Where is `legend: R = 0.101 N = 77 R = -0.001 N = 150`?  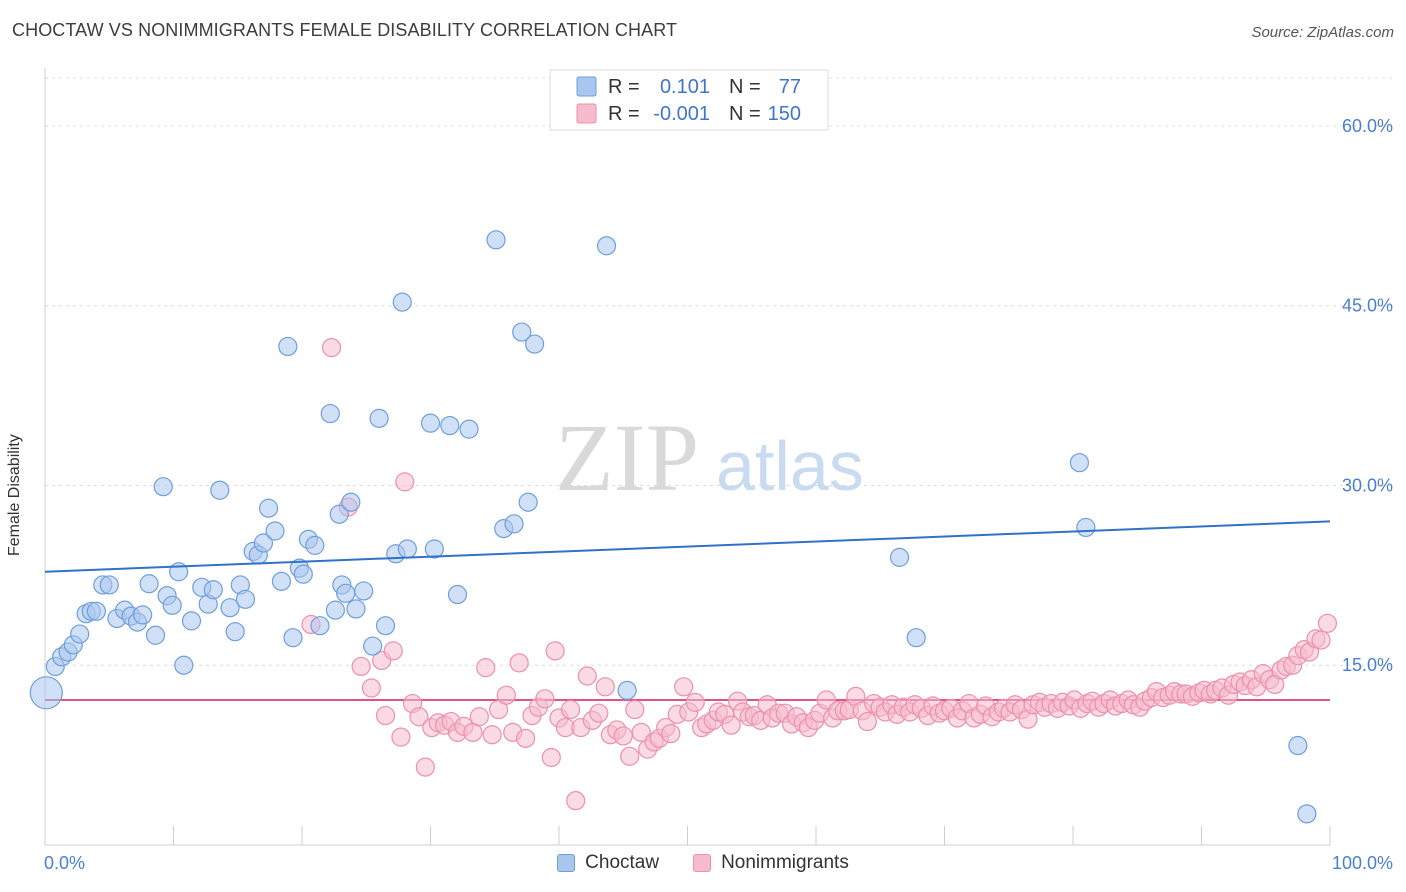 legend: R = 0.101 N = 77 R = -0.001 N = 150 is located at coordinates (689, 100).